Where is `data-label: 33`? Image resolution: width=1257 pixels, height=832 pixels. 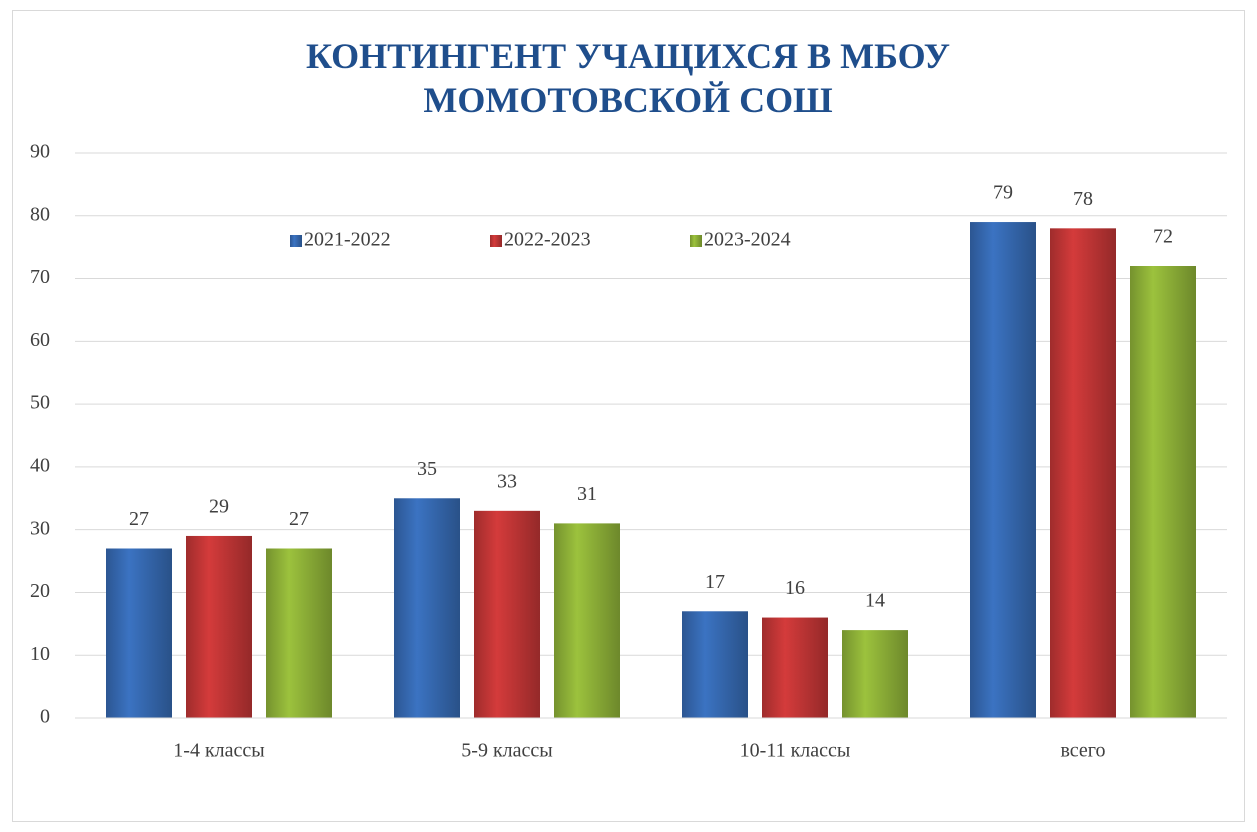 data-label: 33 is located at coordinates (507, 481).